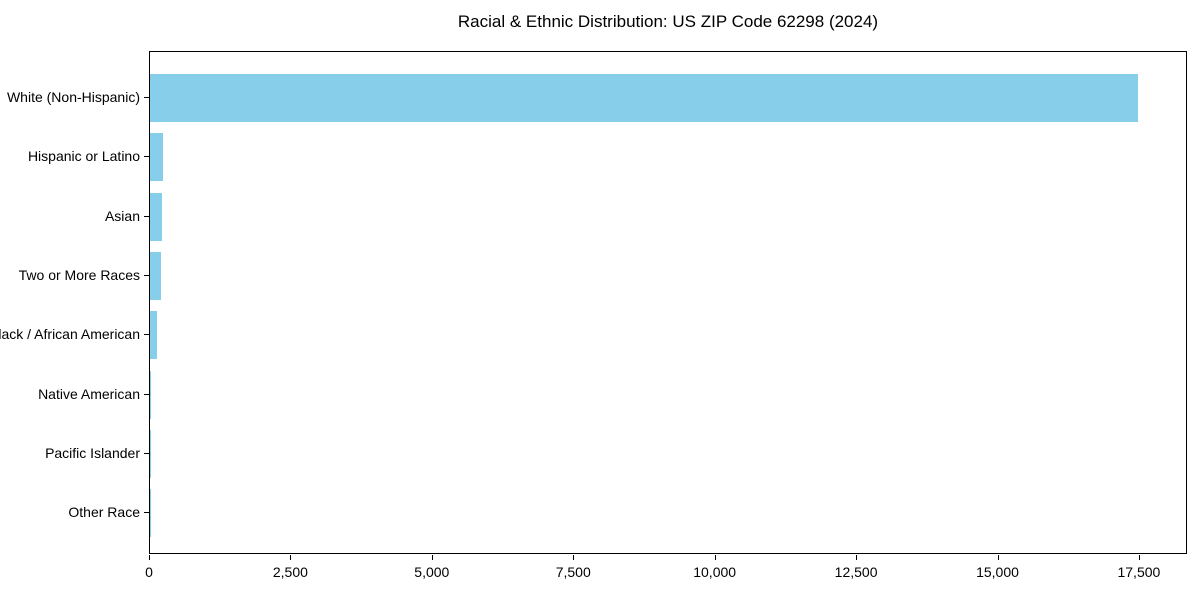 Image resolution: width=1200 pixels, height=600 pixels. I want to click on x-tick-label: 0, so click(149, 572).